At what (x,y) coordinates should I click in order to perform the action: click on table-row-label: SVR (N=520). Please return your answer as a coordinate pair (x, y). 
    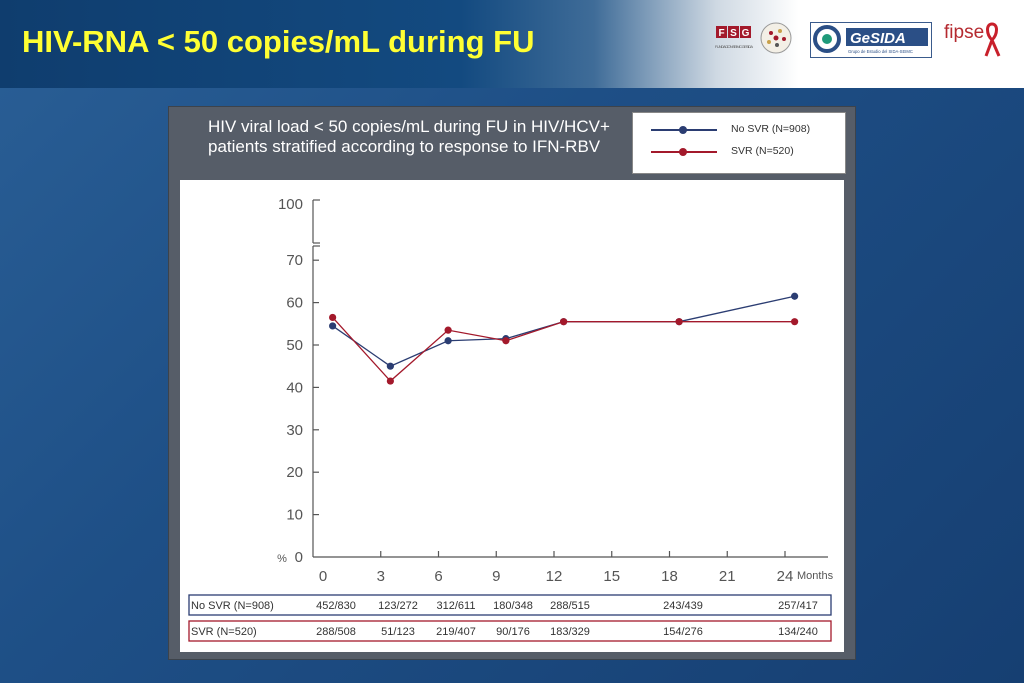
    Looking at the image, I should click on (224, 632).